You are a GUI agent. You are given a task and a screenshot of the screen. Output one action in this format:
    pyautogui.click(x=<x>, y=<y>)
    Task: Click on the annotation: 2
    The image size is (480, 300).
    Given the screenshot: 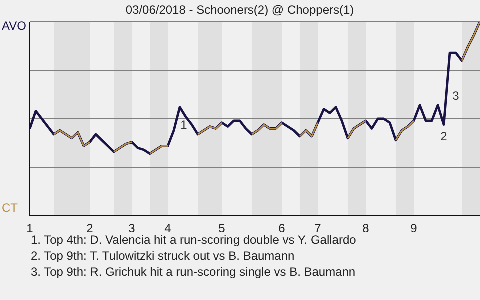 What is the action you would take?
    pyautogui.click(x=444, y=137)
    